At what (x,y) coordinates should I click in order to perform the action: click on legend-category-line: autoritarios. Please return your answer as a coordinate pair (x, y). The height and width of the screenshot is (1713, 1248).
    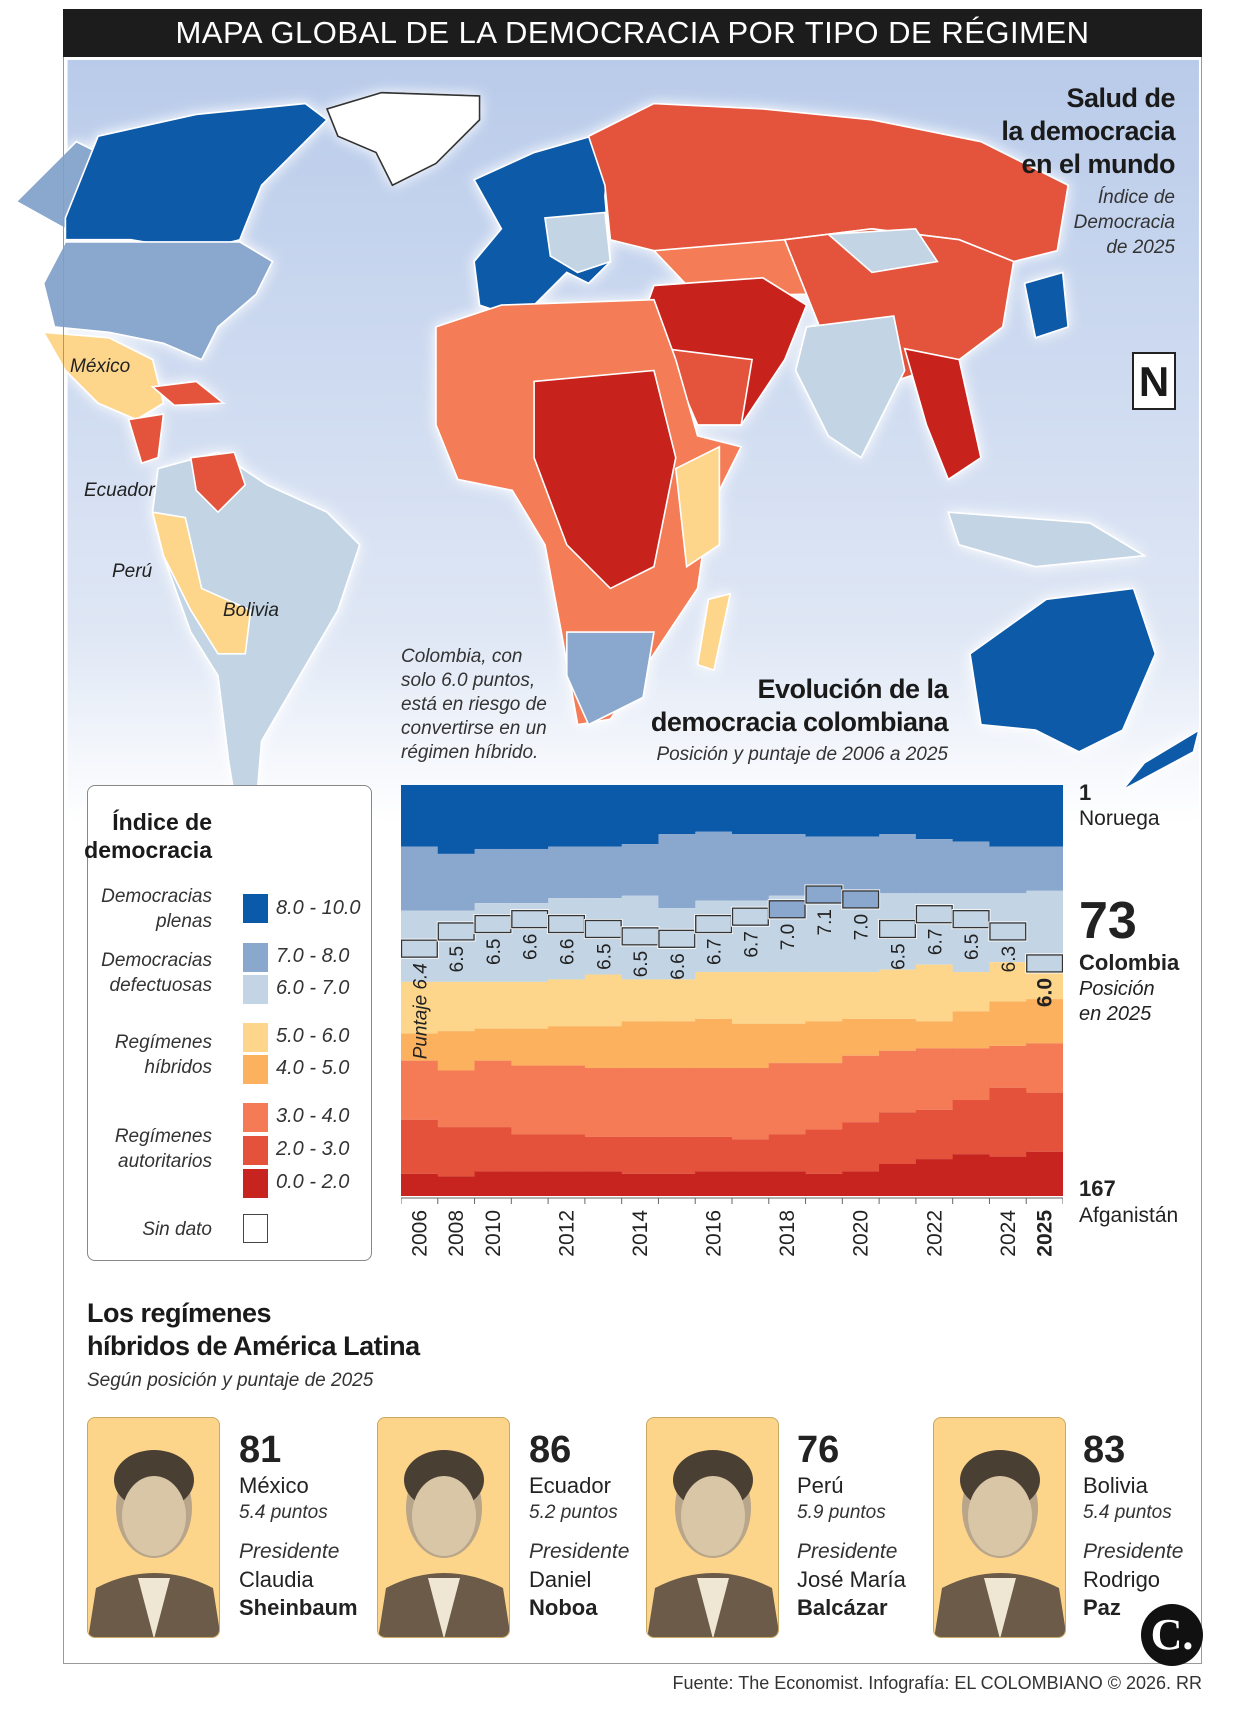
    Looking at the image, I should click on (165, 1161).